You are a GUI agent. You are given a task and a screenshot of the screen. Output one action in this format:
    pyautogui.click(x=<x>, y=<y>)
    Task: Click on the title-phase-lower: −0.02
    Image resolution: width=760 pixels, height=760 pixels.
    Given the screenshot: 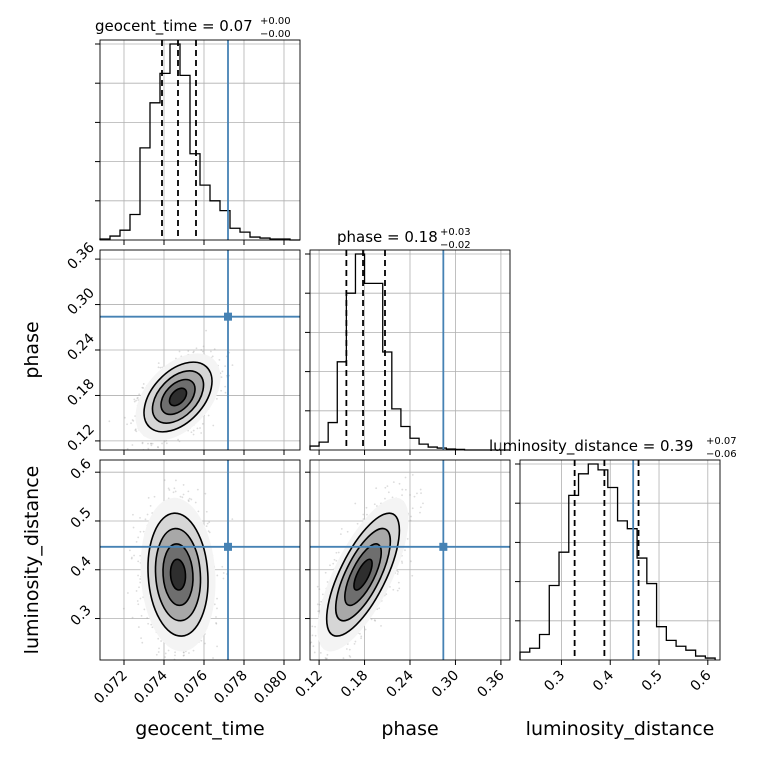 What is the action you would take?
    pyautogui.click(x=455, y=245)
    